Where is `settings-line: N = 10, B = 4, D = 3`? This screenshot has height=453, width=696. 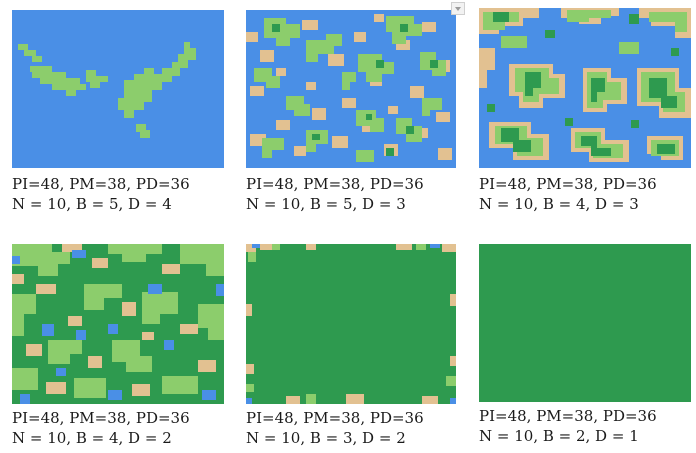
settings-line: N = 10, B = 4, D = 3 is located at coordinates (559, 204).